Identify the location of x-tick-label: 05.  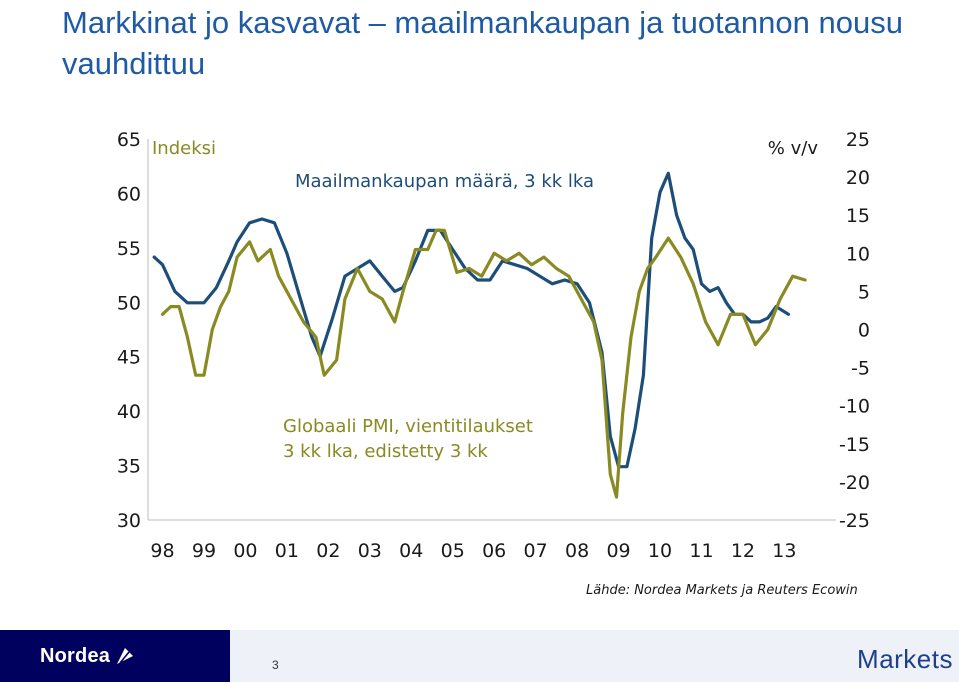
(453, 551).